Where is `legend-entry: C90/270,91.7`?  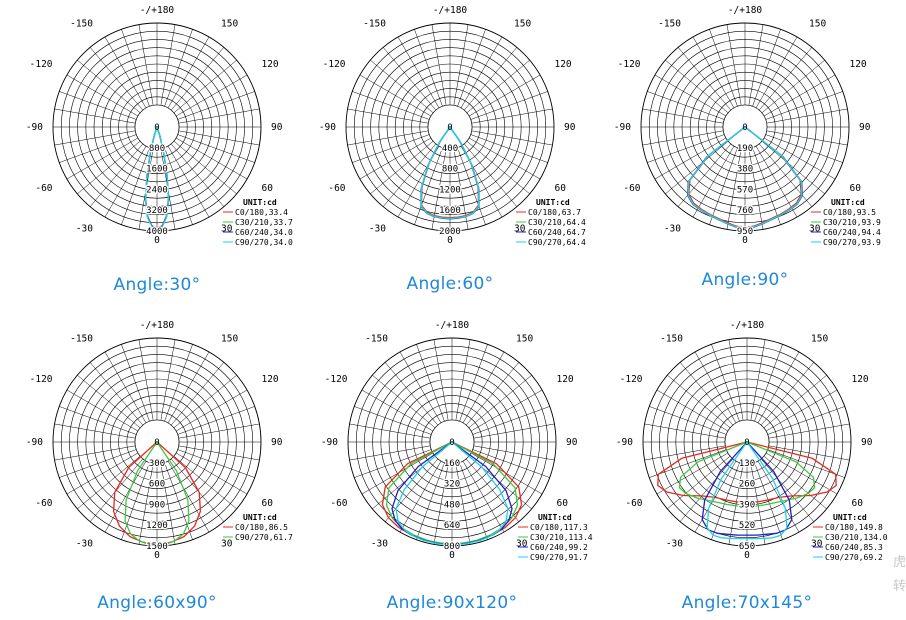
legend-entry: C90/270,91.7 is located at coordinates (559, 557).